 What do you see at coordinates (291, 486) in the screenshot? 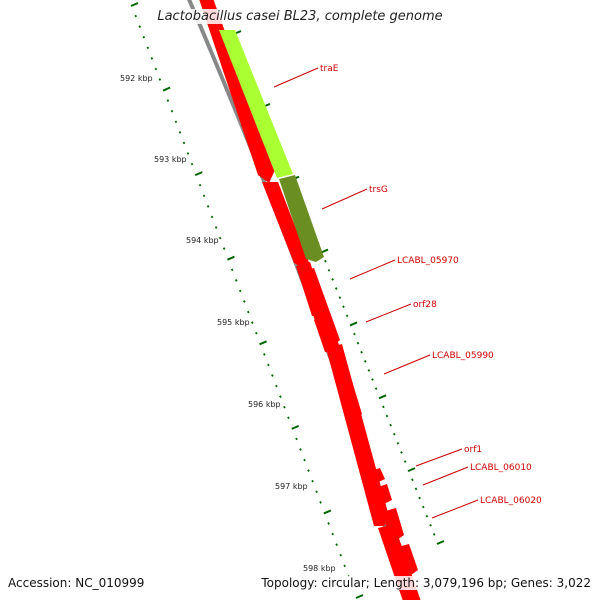
I see `tick-label-597kbp: 597 kbp` at bounding box center [291, 486].